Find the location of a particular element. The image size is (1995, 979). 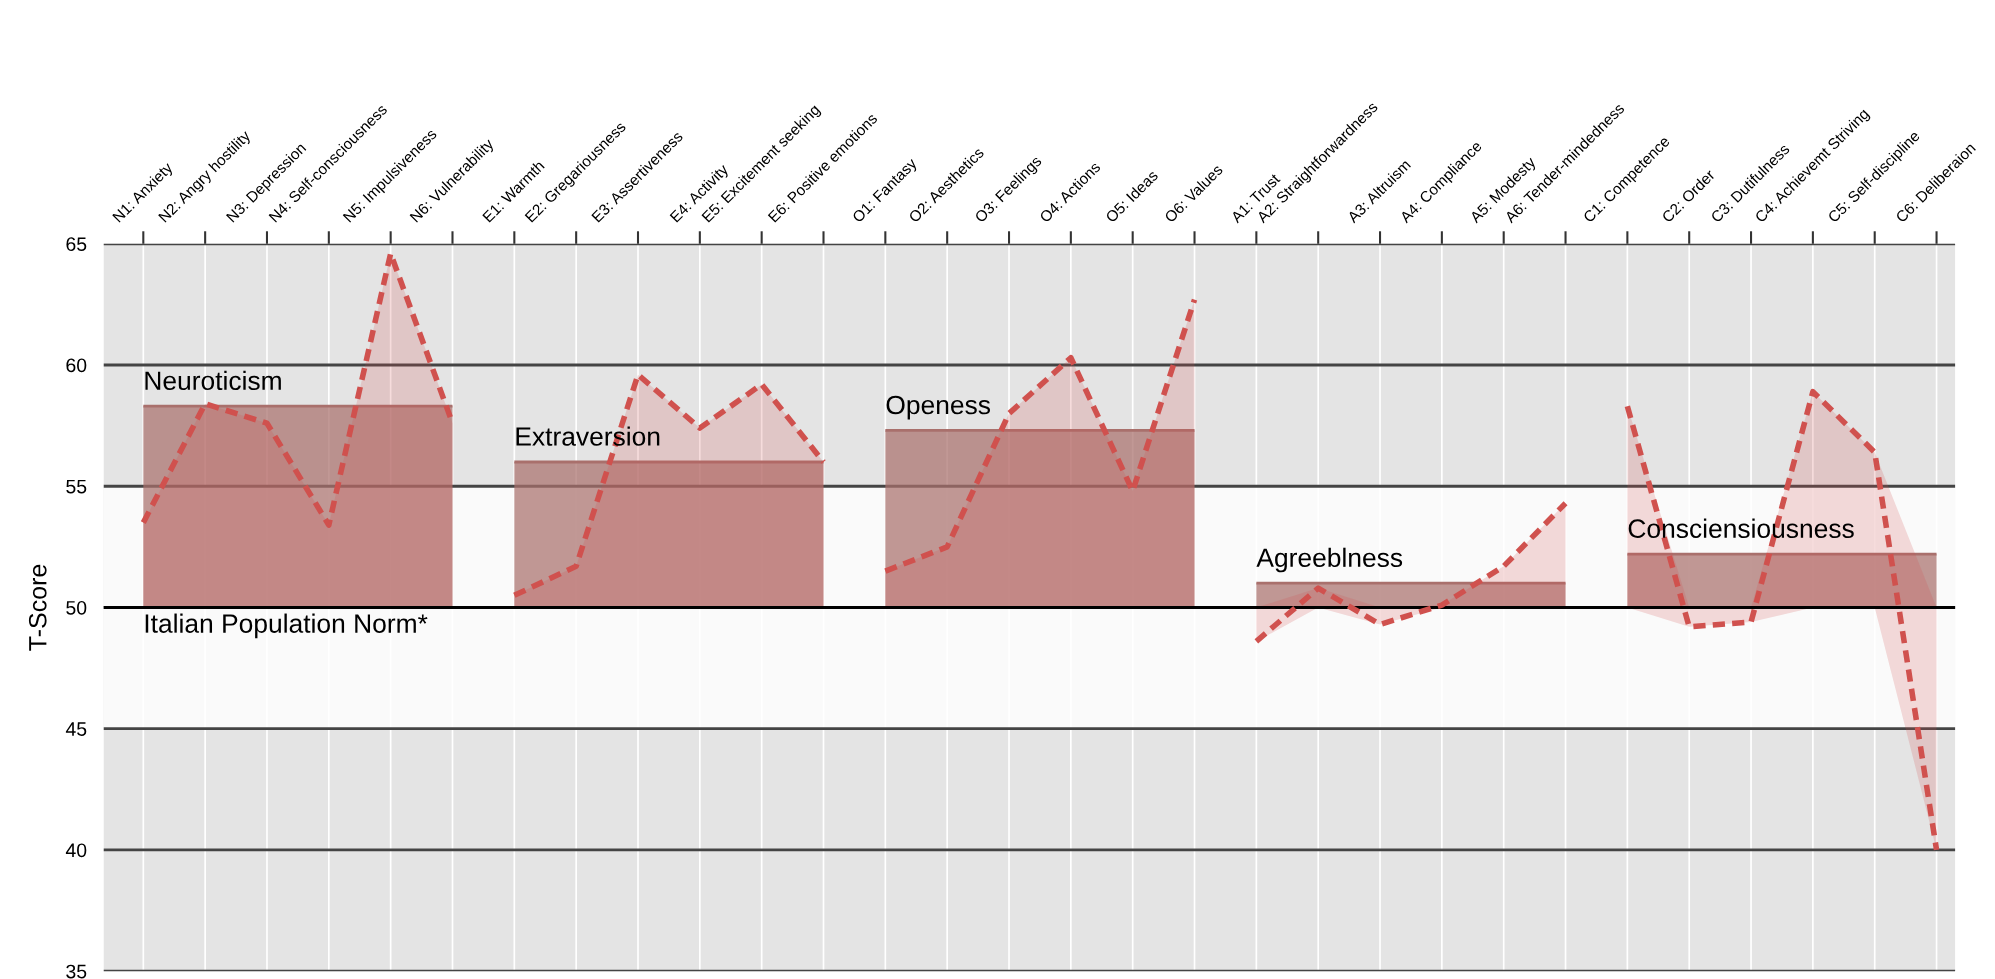

y-tick-label: 55 is located at coordinates (76, 486).